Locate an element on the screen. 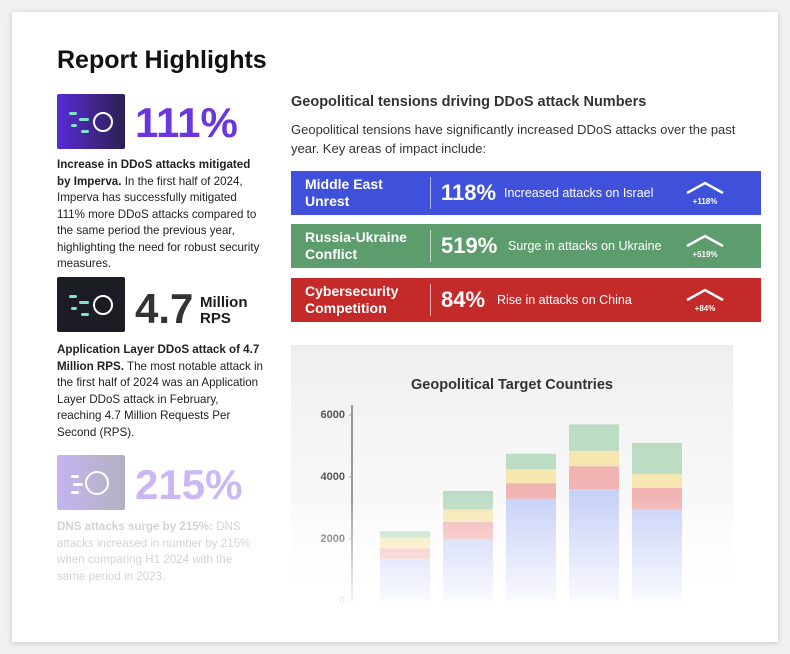 The height and width of the screenshot is (654, 790). row-description: Surge in attacks on Ukraine is located at coordinates (585, 246).